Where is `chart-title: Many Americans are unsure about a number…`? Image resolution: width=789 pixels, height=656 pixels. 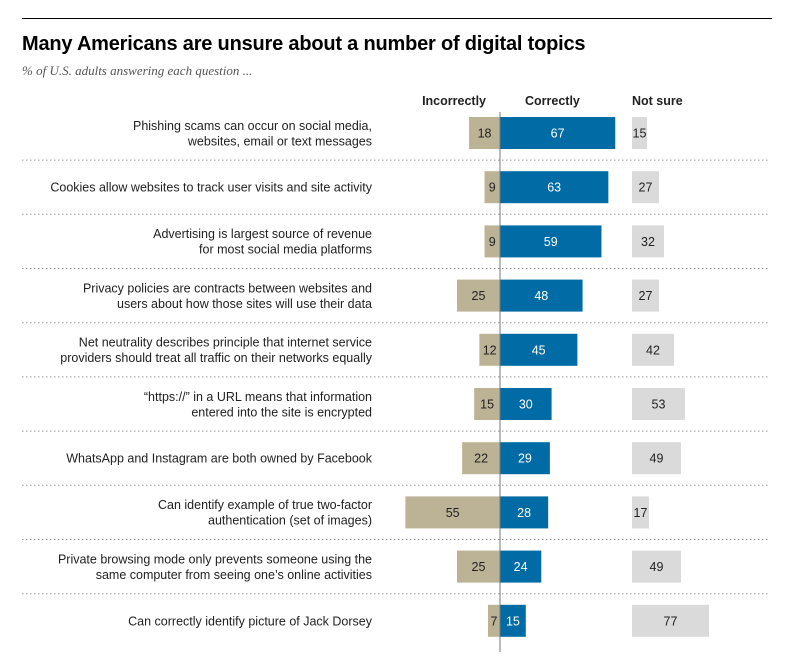
chart-title: Many Americans are unsure about a number… is located at coordinates (304, 44).